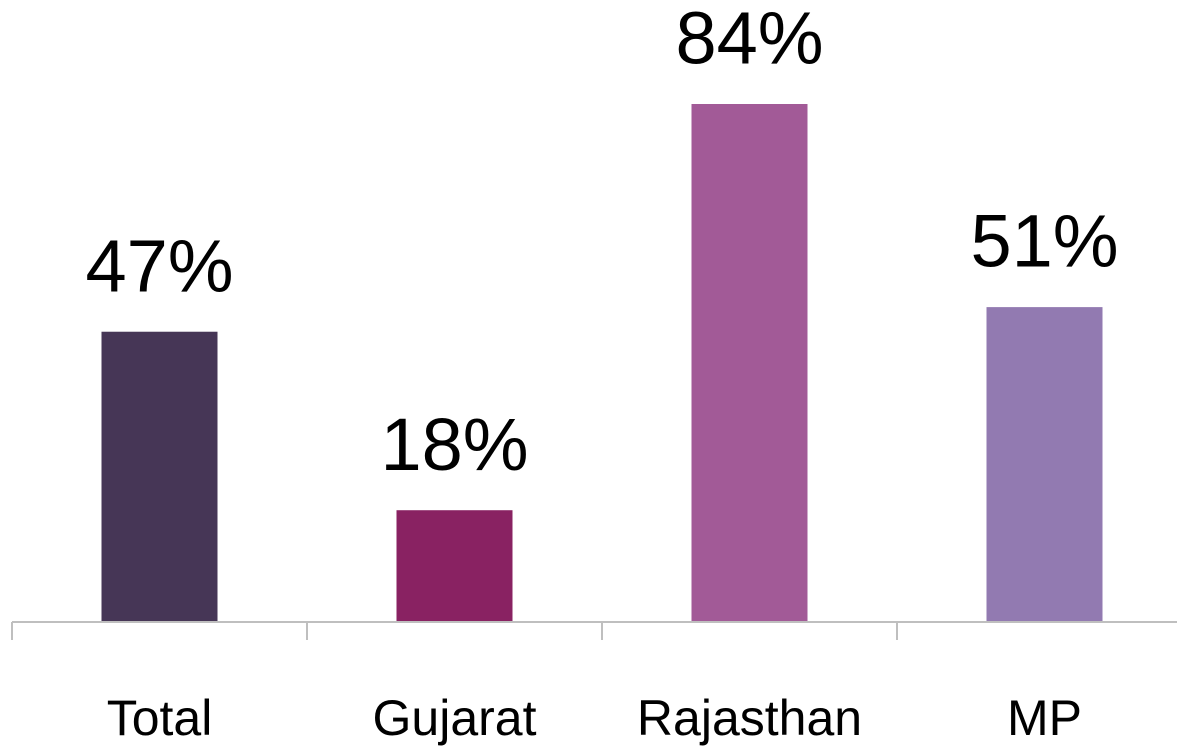  What do you see at coordinates (749, 40) in the screenshot?
I see `data-label: 84%` at bounding box center [749, 40].